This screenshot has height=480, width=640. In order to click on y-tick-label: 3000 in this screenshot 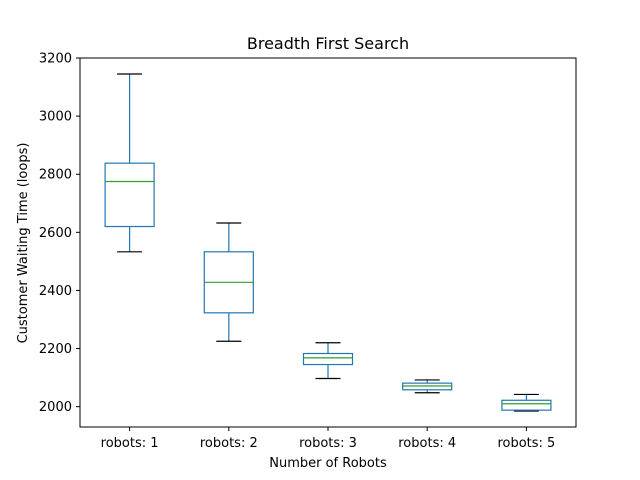, I will do `click(55, 117)`.